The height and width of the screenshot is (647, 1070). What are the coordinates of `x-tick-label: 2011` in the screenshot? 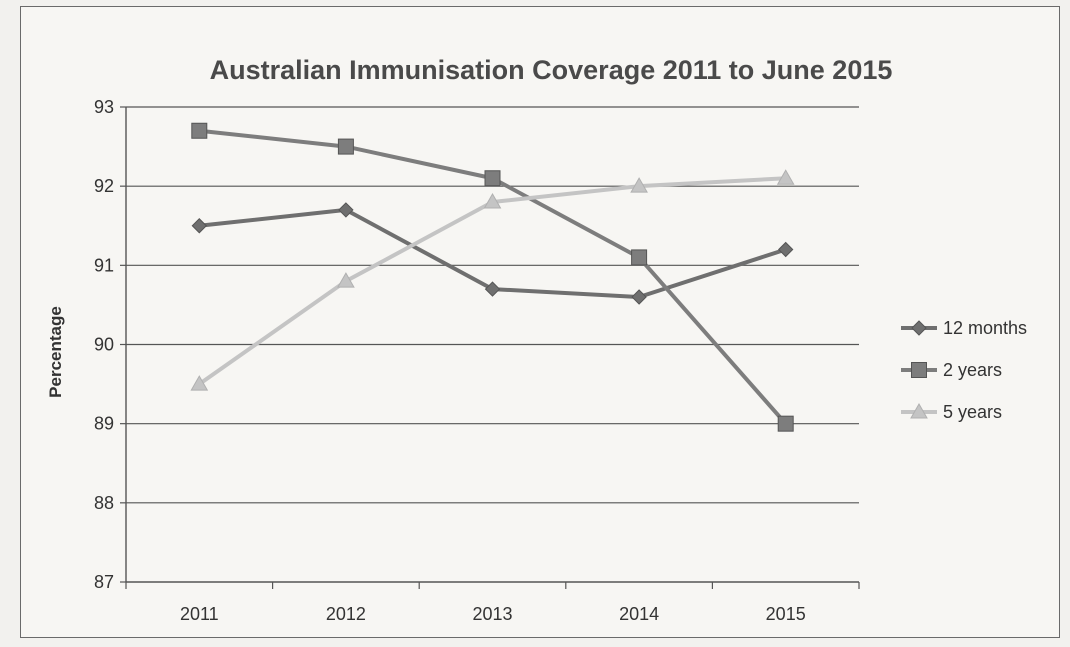 It's located at (199, 614).